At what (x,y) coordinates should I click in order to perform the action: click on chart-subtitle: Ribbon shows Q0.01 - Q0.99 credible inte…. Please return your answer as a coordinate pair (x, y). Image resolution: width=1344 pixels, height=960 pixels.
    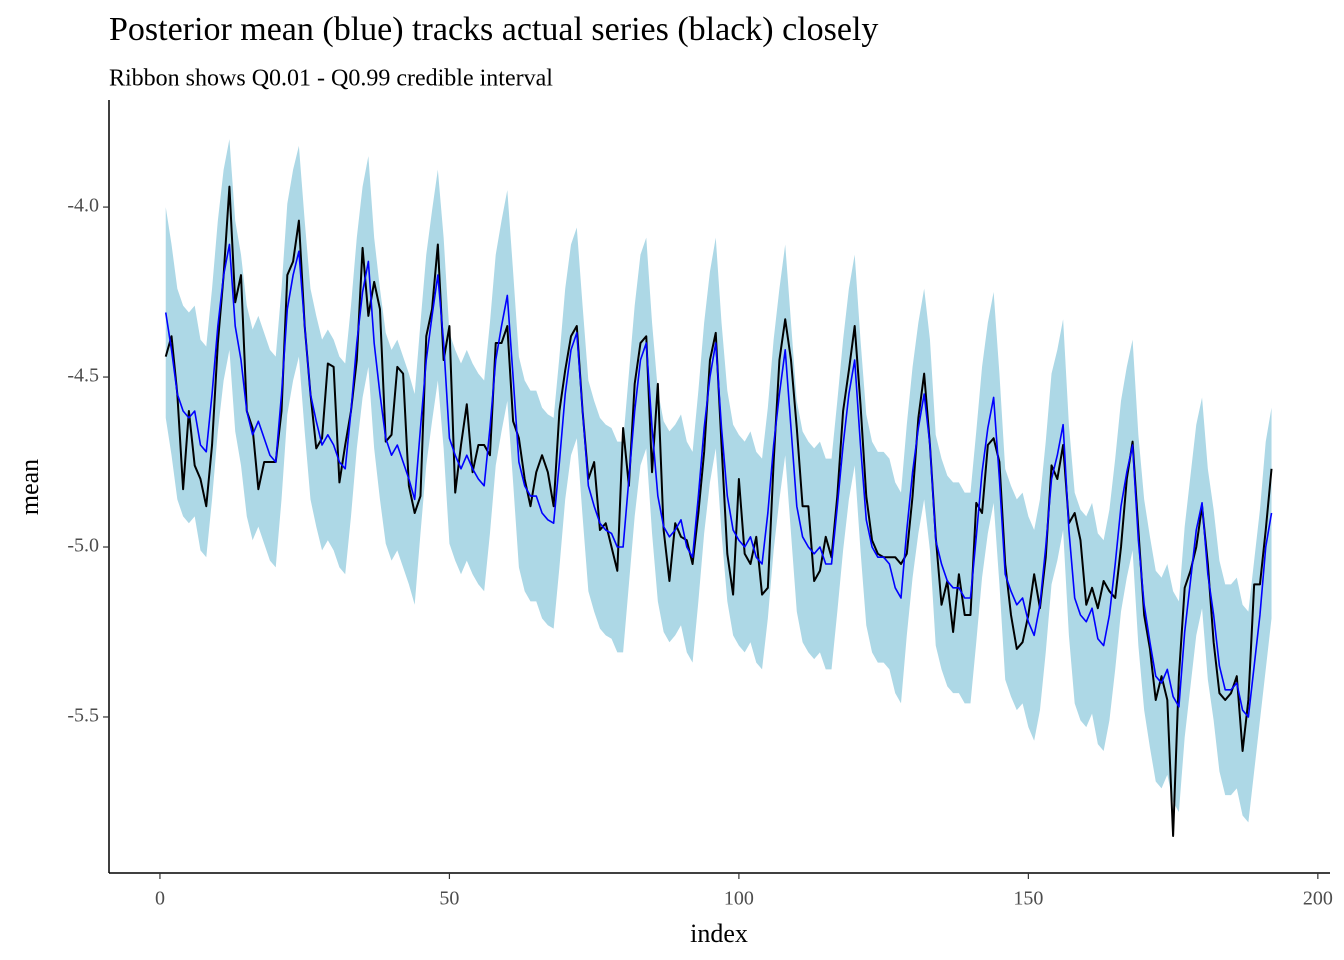
    Looking at the image, I should click on (331, 79).